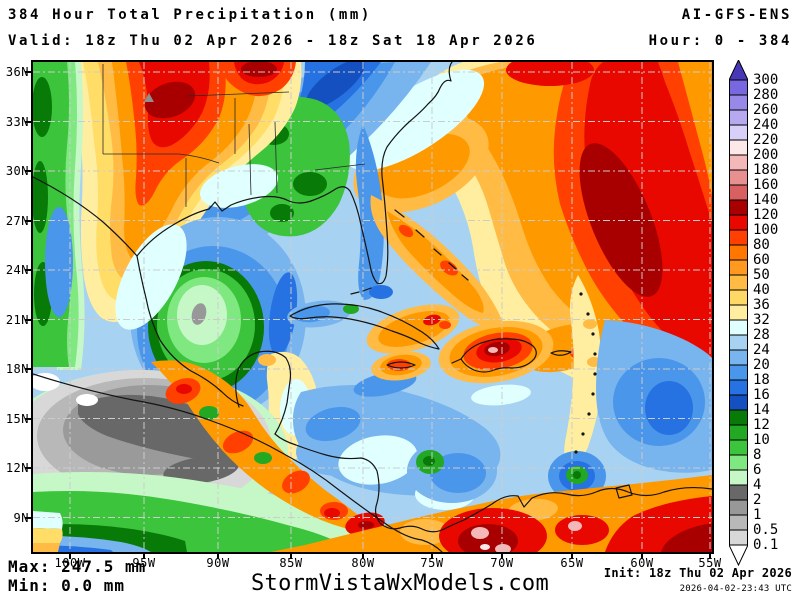  I want to click on lon-label: 60W, so click(642, 563).